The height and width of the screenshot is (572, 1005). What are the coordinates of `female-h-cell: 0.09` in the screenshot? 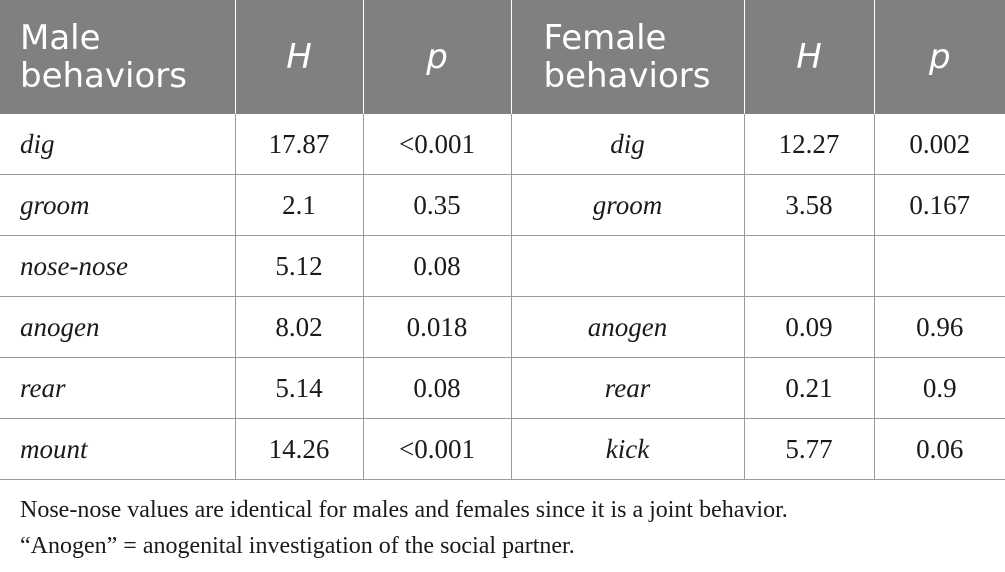 It's located at (809, 327).